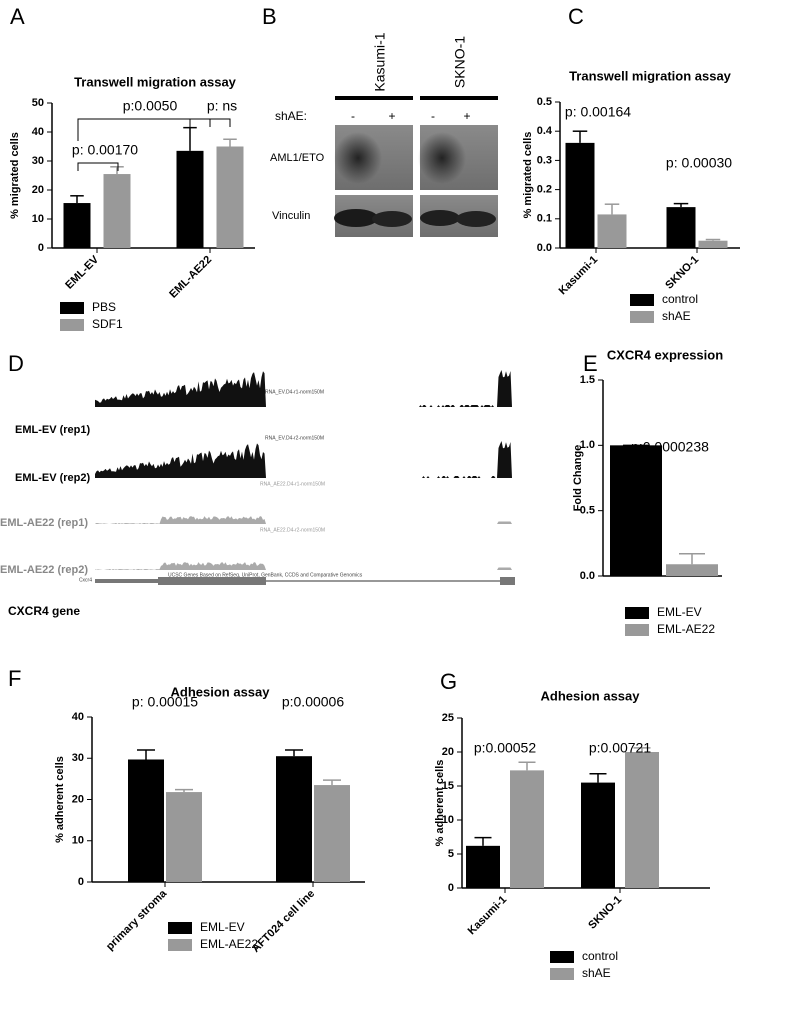 The height and width of the screenshot is (1012, 787). I want to click on y-tick-label: 1.5, so click(587, 380).